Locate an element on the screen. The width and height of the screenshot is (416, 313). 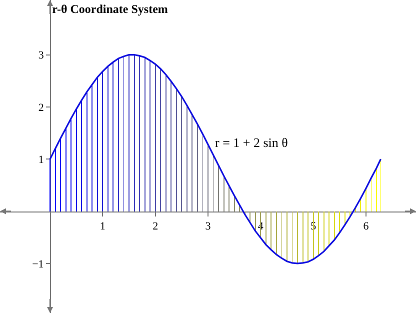
x-tick-label: 2 is located at coordinates (155, 226).